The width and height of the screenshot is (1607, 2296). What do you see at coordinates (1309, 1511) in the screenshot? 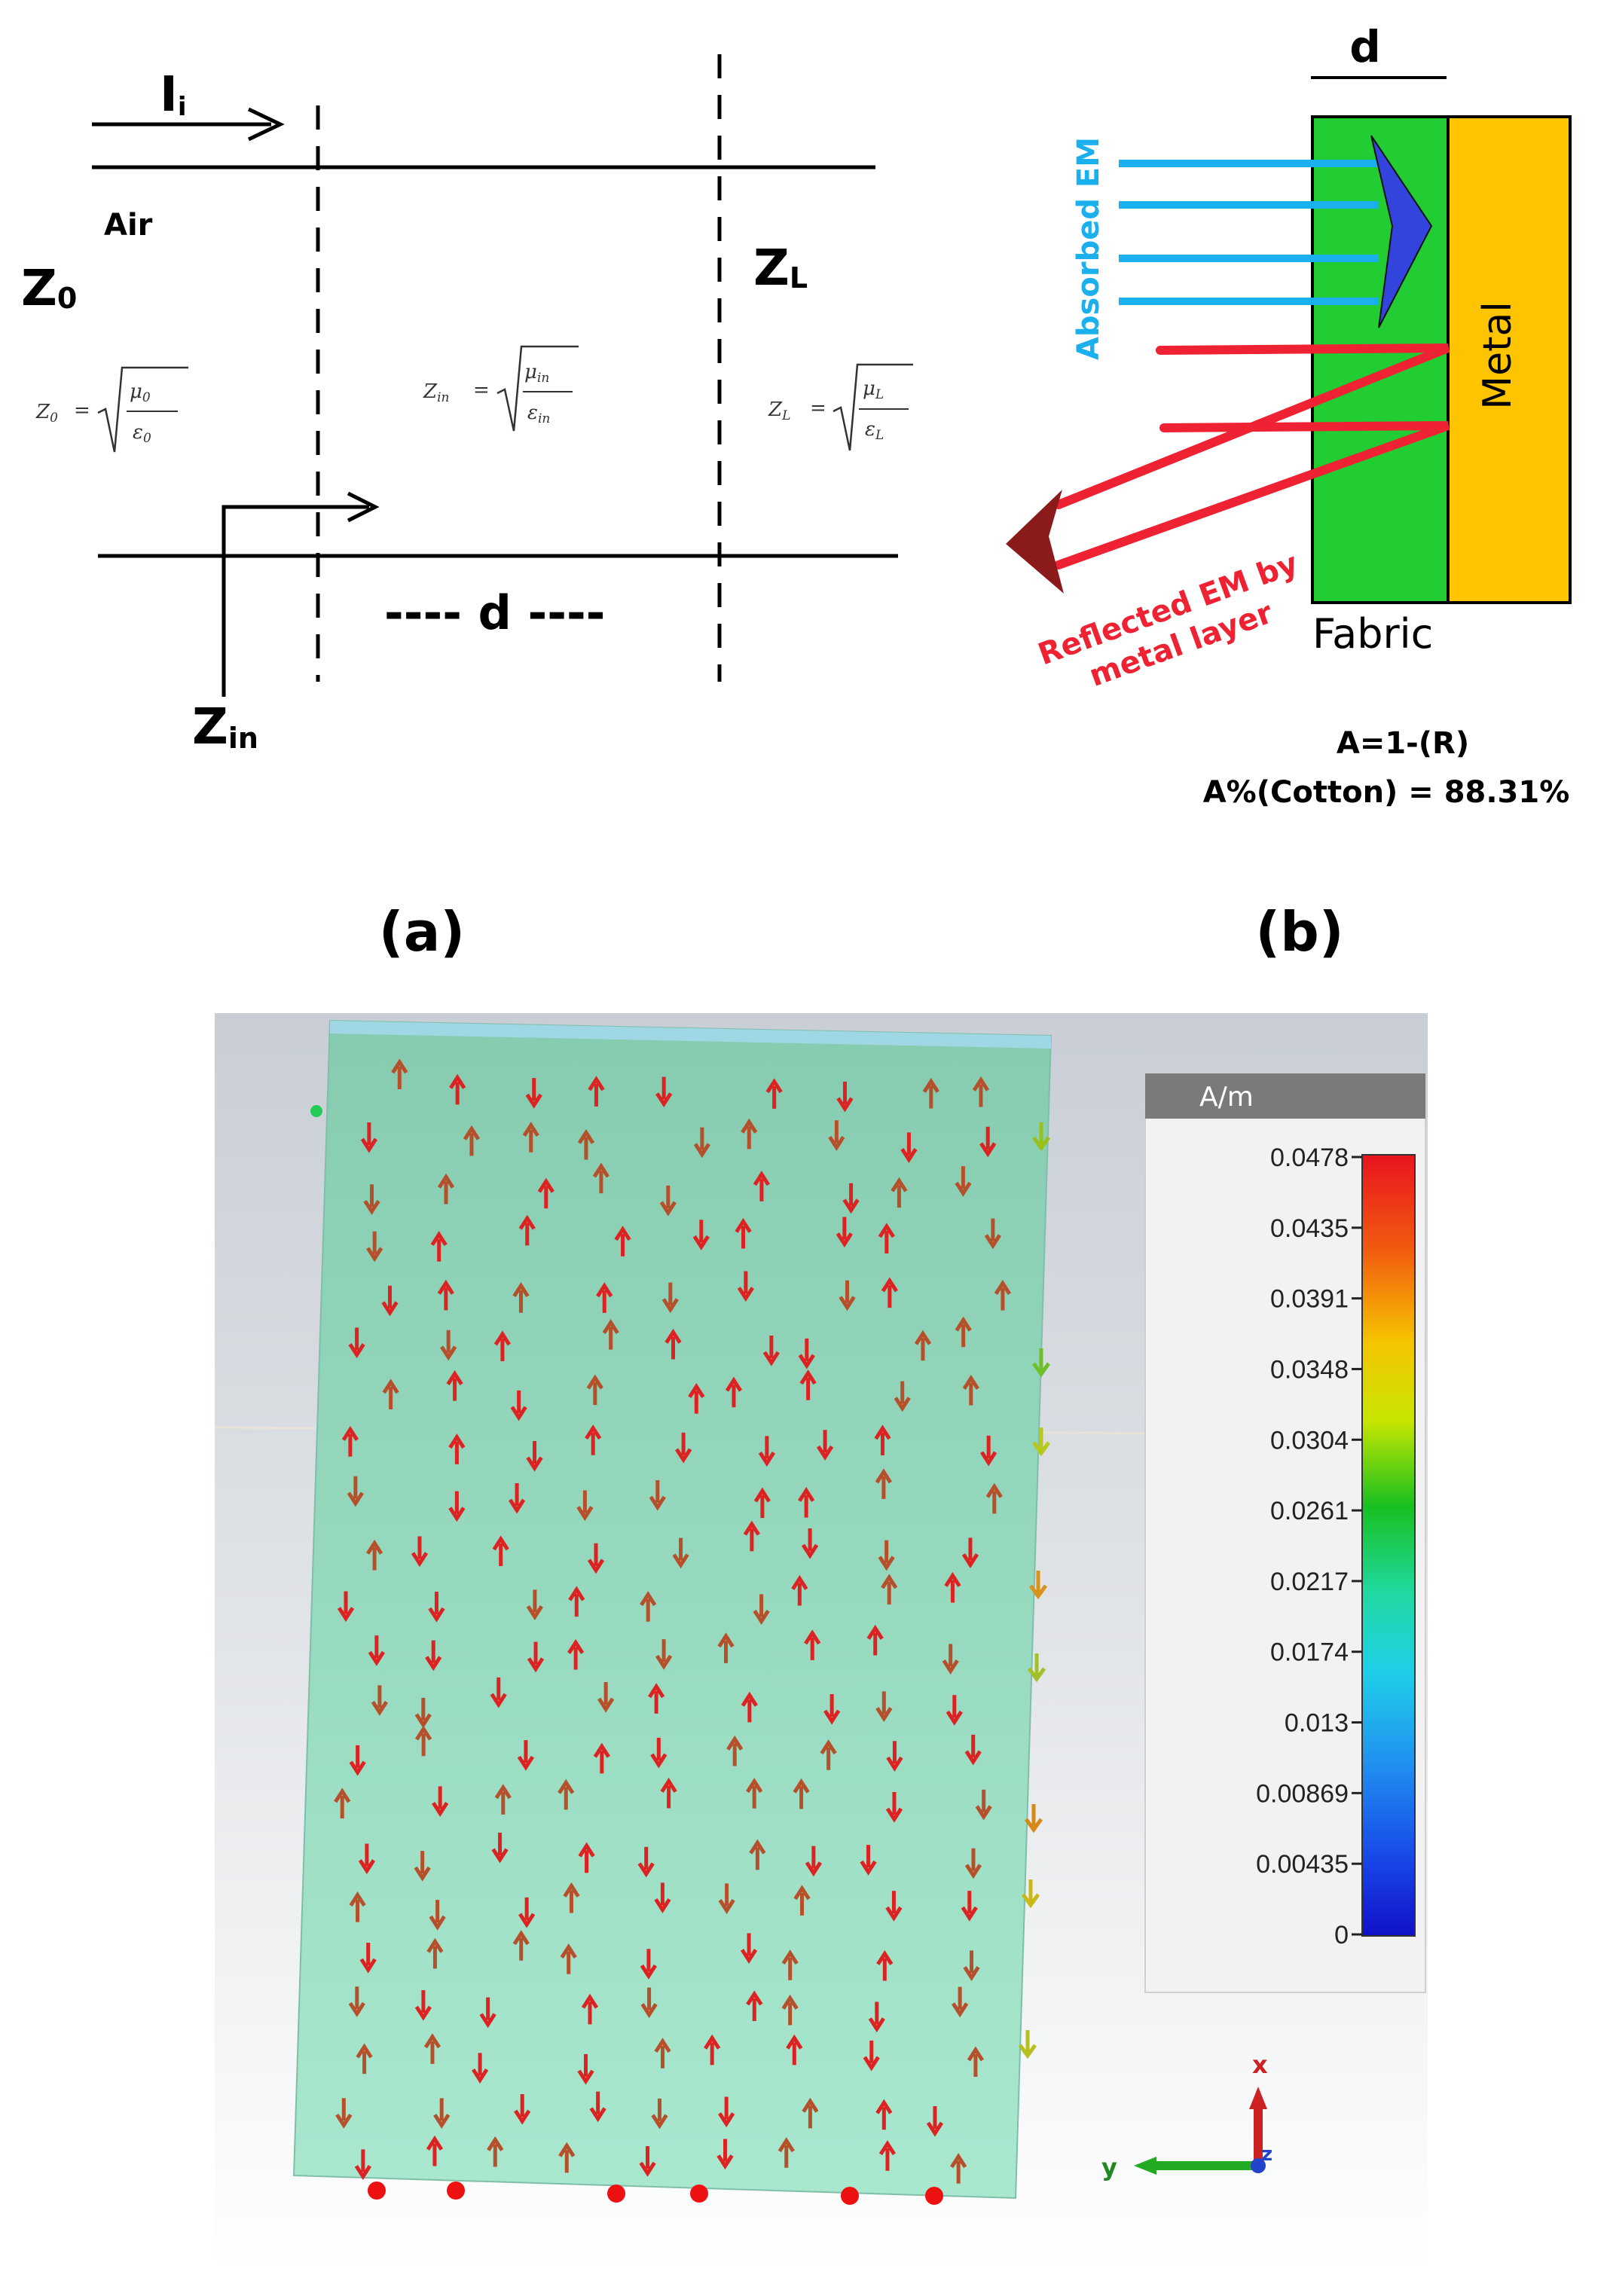
I see `legend-tick-label: 0.0261` at bounding box center [1309, 1511].